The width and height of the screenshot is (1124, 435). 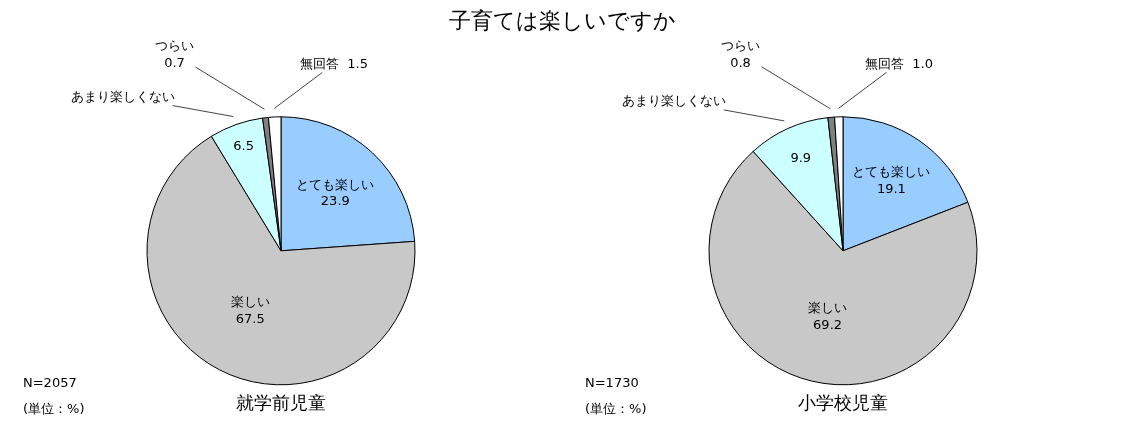 What do you see at coordinates (50, 382) in the screenshot?
I see `text: N=2057` at bounding box center [50, 382].